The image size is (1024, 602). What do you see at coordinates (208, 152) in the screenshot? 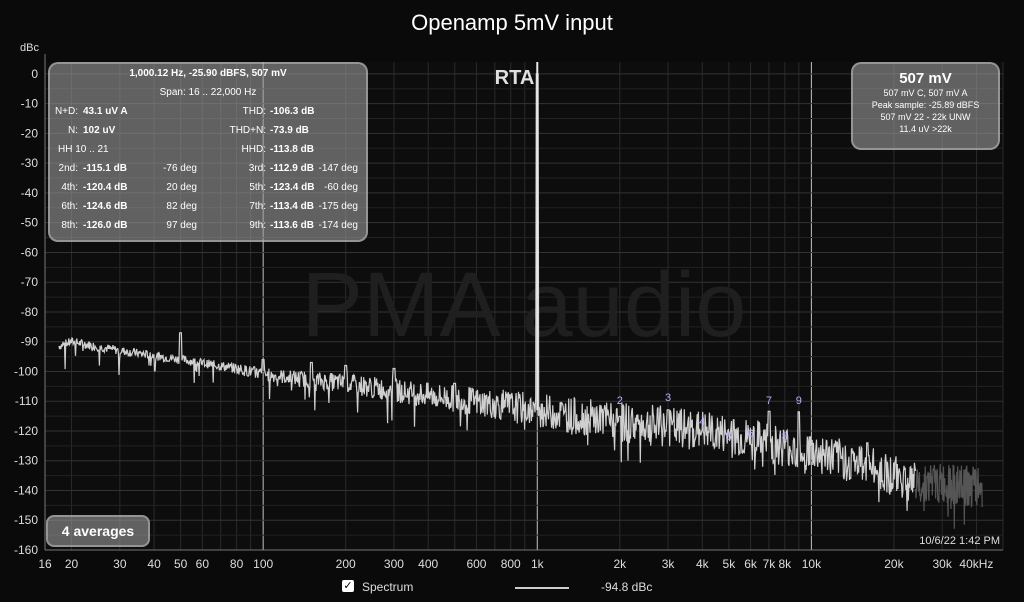
I see `distortion-stats-panel: 1,000.12 Hz, -25.90 dBFS, 507 mV Span` at bounding box center [208, 152].